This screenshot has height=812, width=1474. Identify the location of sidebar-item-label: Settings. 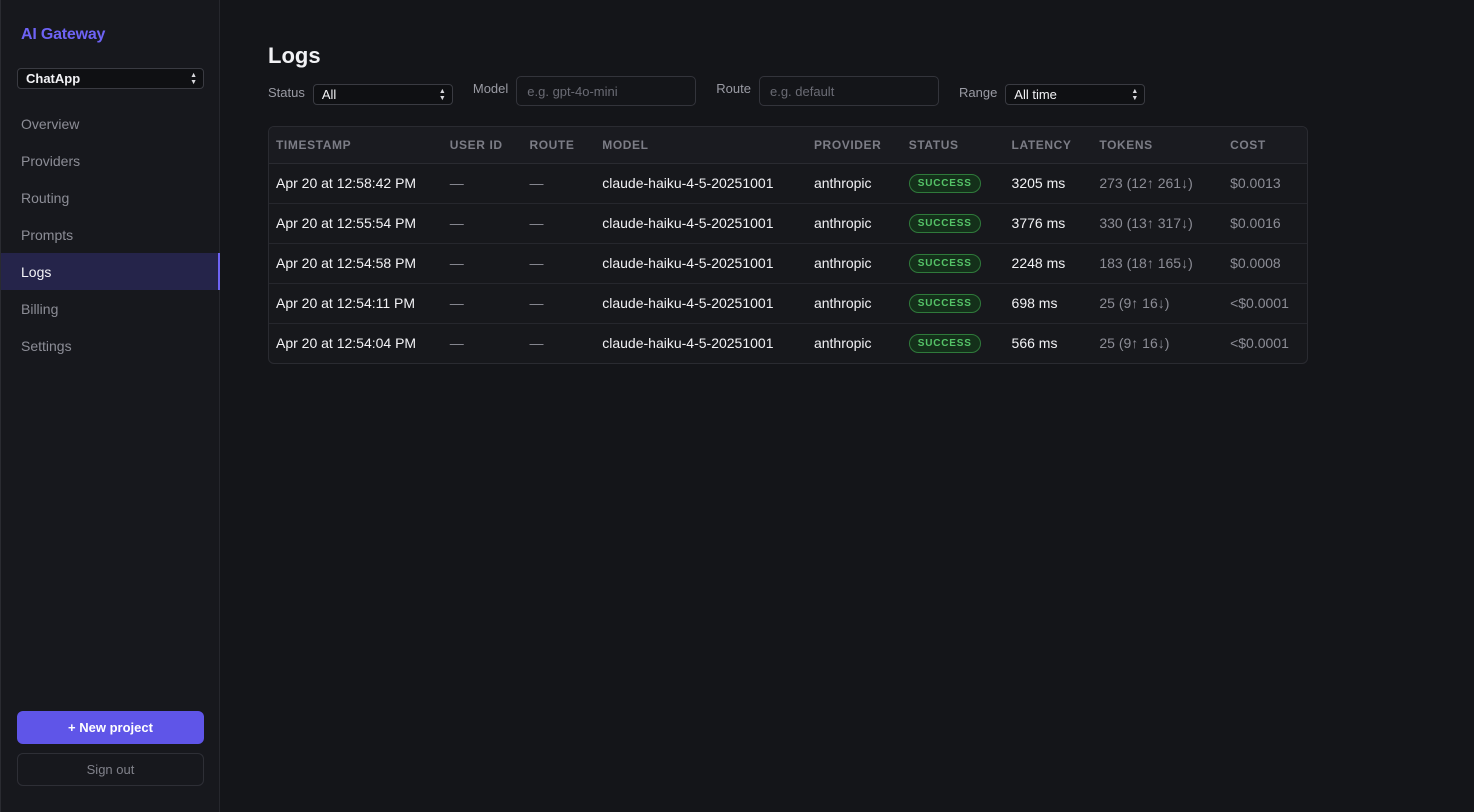
(46, 345).